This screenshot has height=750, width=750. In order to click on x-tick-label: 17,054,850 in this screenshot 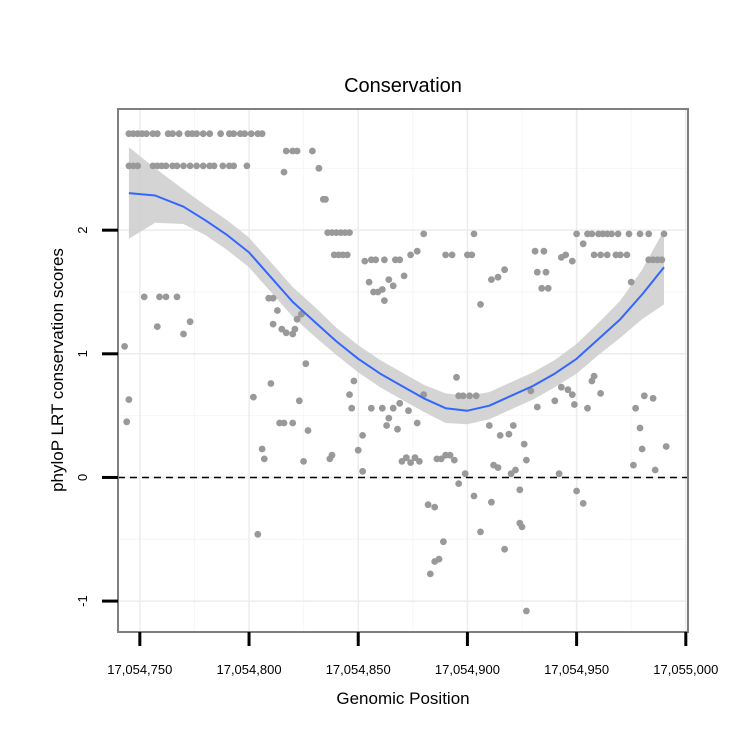, I will do `click(358, 669)`.